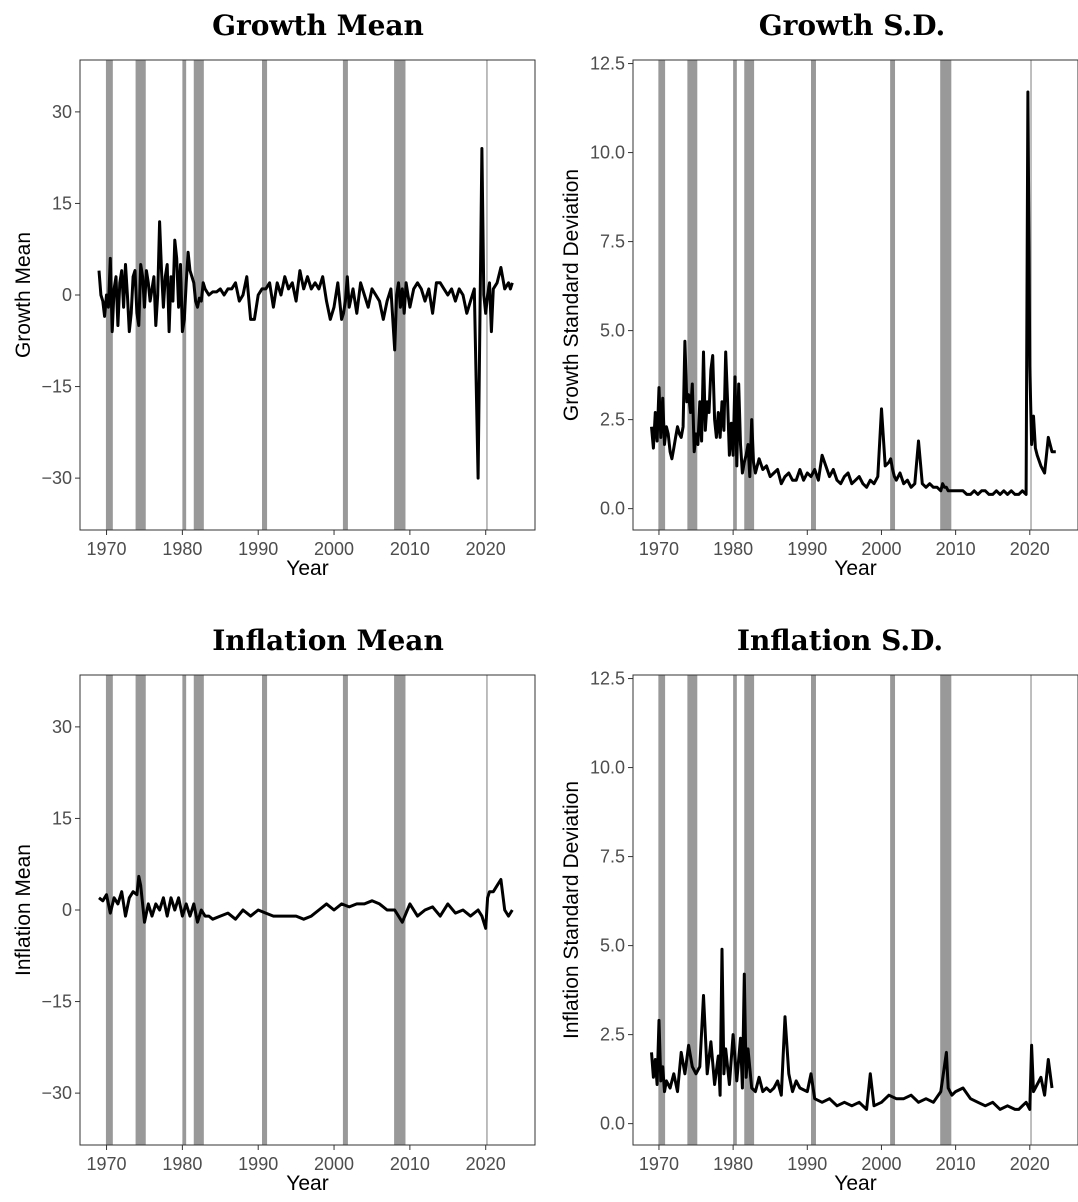 The image size is (1078, 1202). Describe the element at coordinates (612, 857) in the screenshot. I see `inflation-sd-ytick-label: 7.5` at that location.